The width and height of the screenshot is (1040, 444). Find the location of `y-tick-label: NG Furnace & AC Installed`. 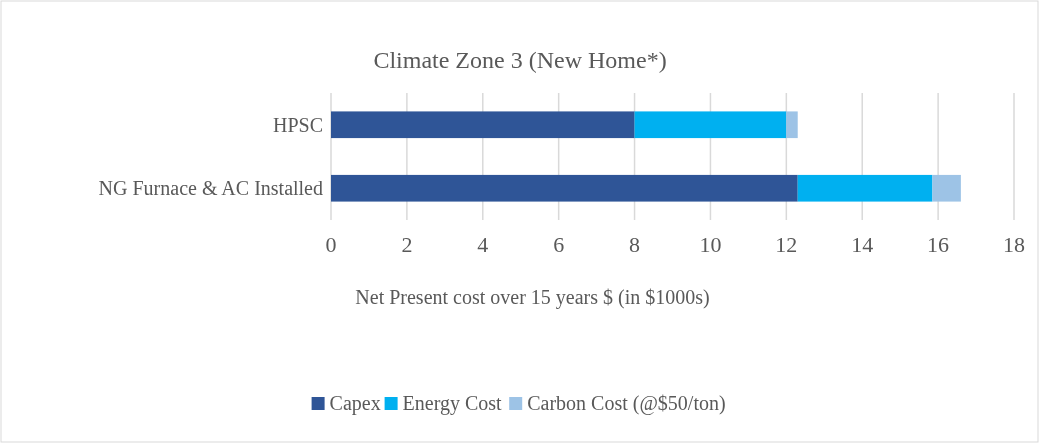

y-tick-label: NG Furnace & AC Installed is located at coordinates (210, 188).